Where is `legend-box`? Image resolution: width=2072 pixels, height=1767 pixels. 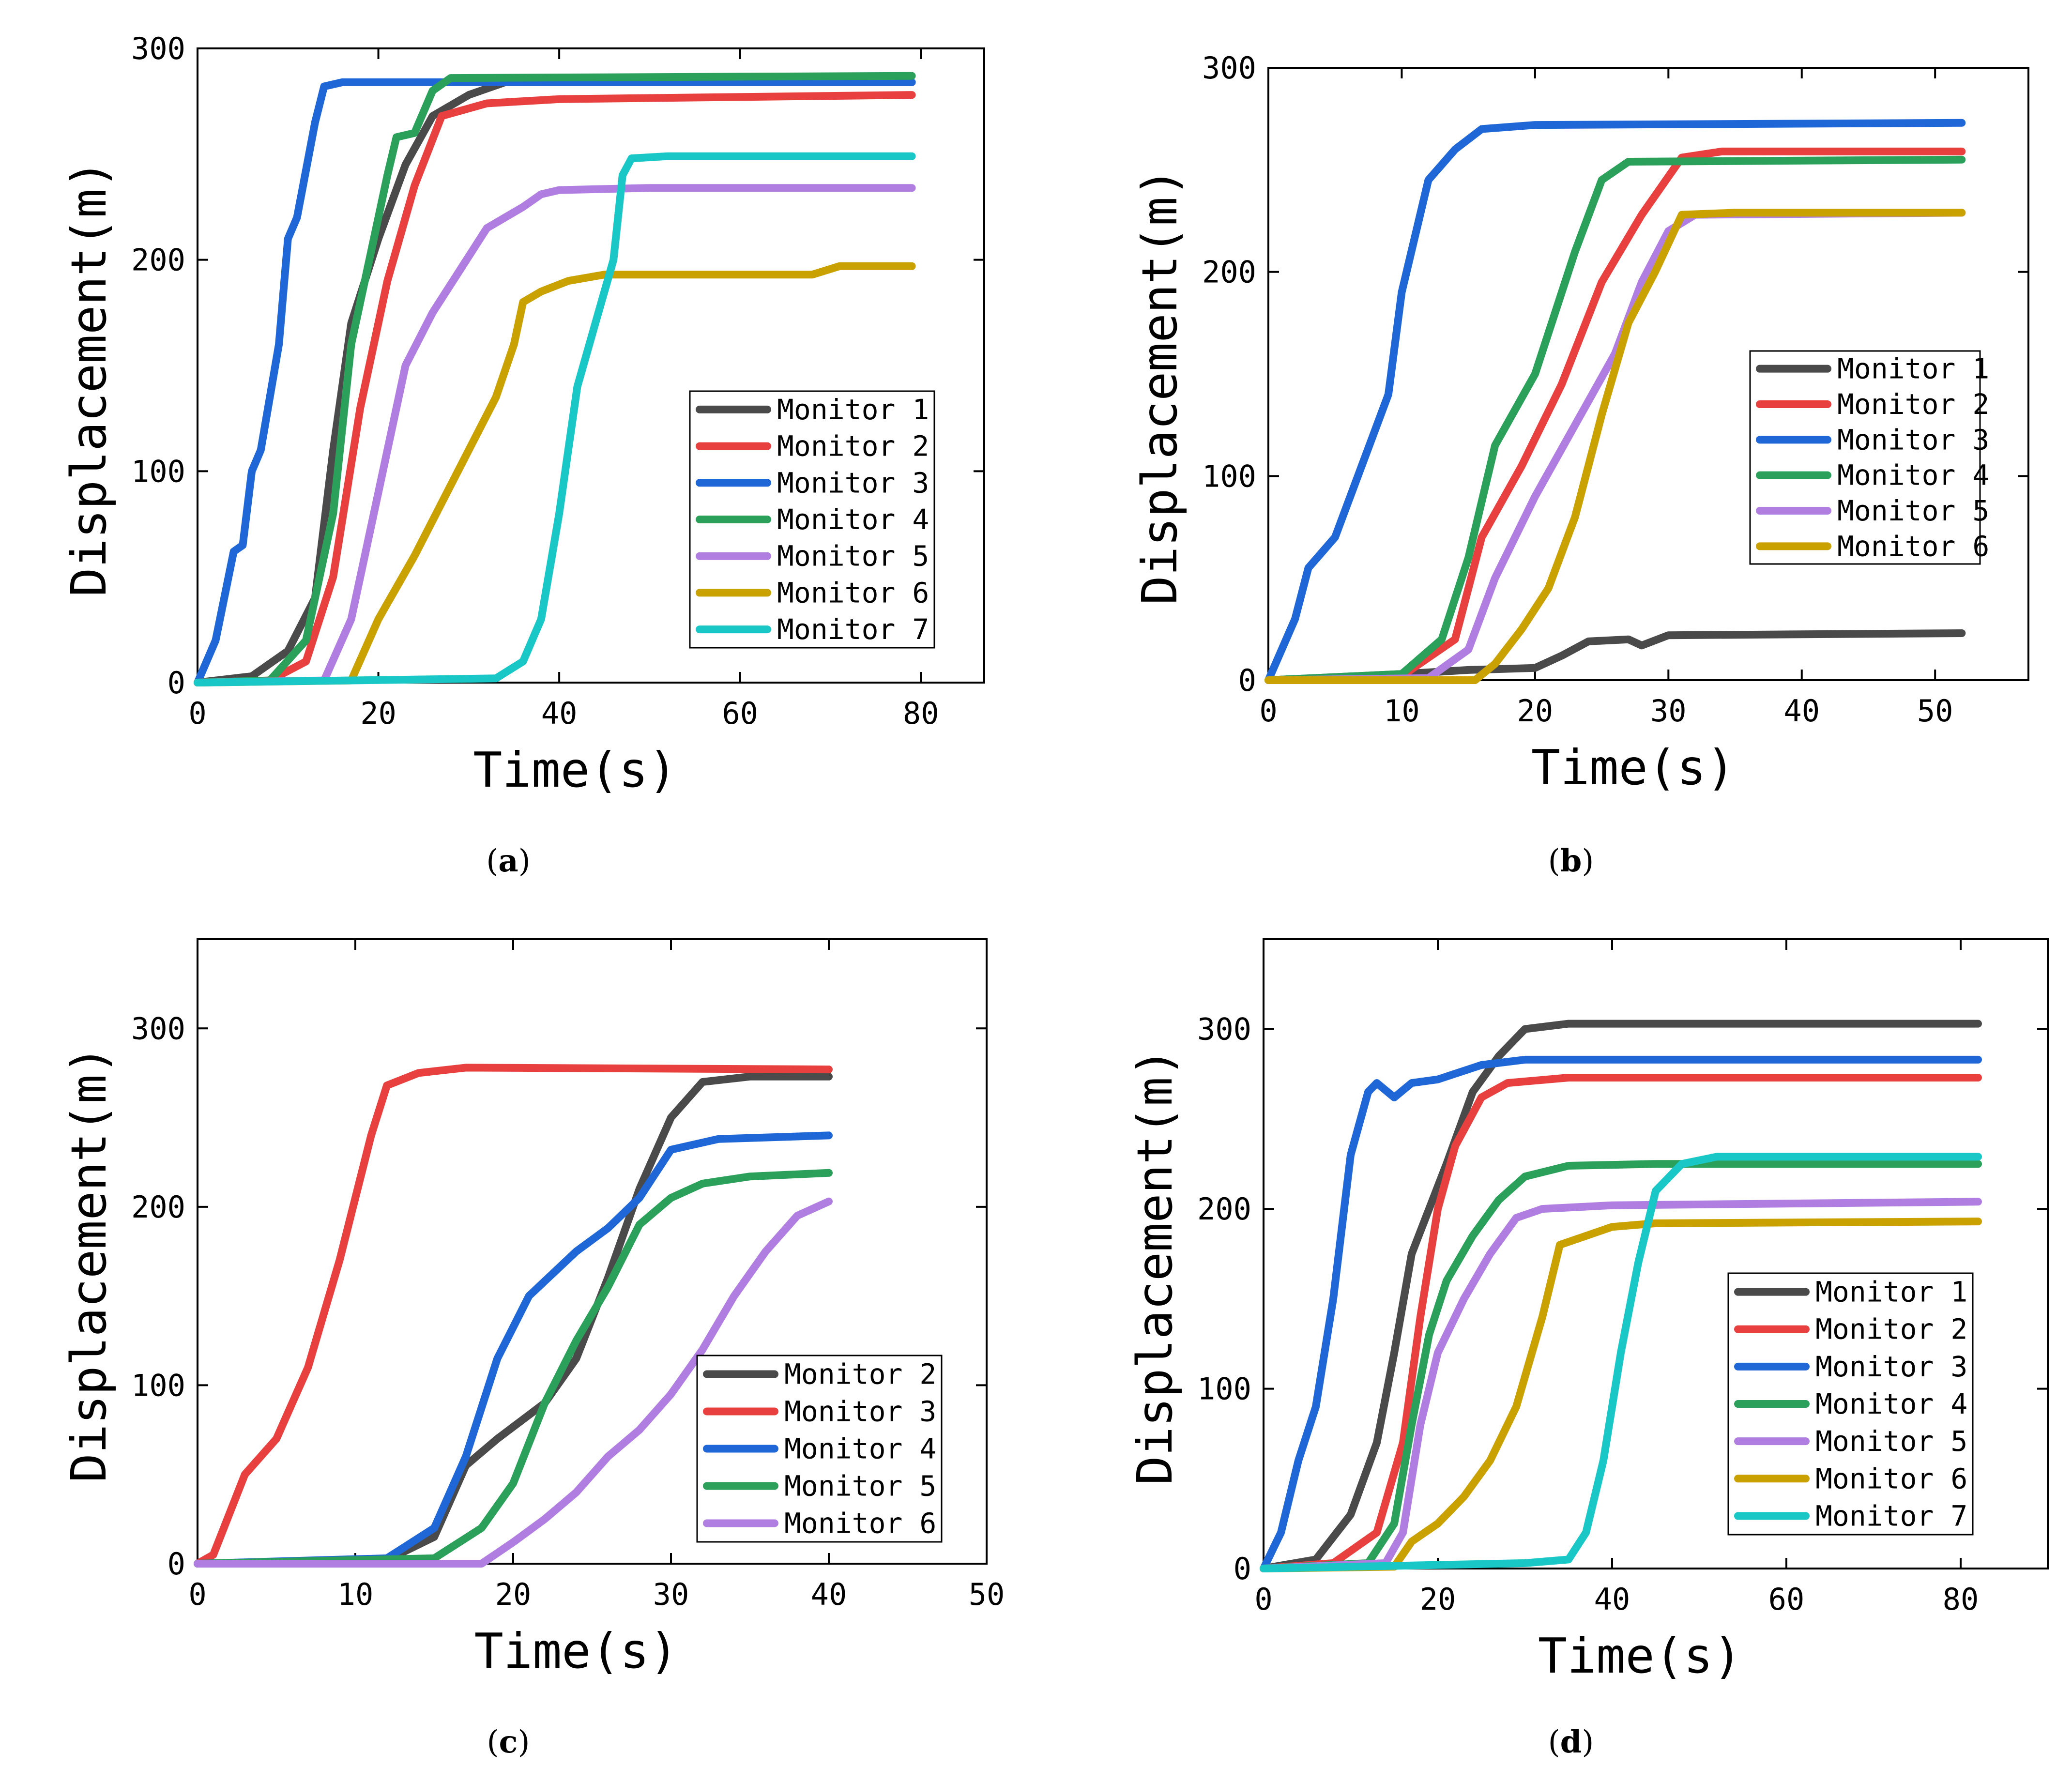 legend-box is located at coordinates (1865, 458).